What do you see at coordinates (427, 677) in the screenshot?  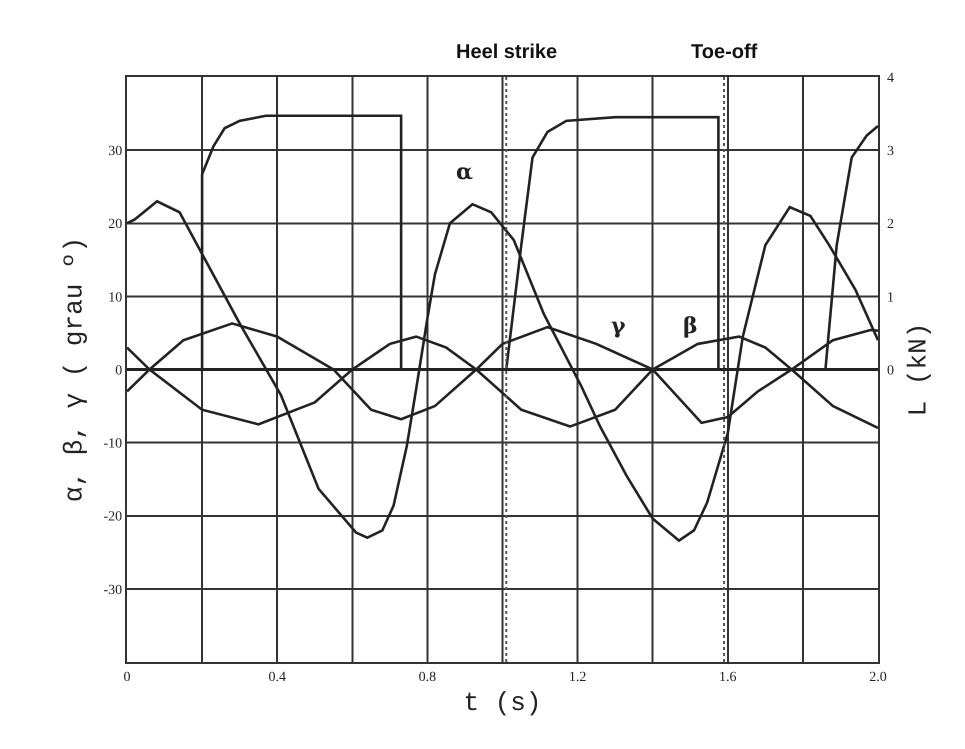 I see `x-tick-label: 0.8` at bounding box center [427, 677].